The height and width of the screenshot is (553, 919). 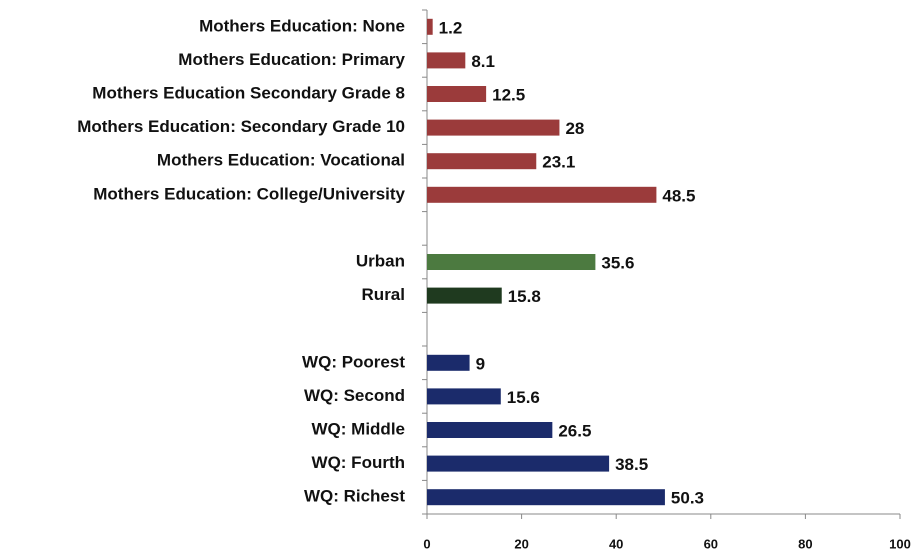 What do you see at coordinates (281, 160) in the screenshot?
I see `category-label: Mothers Education: Vocational` at bounding box center [281, 160].